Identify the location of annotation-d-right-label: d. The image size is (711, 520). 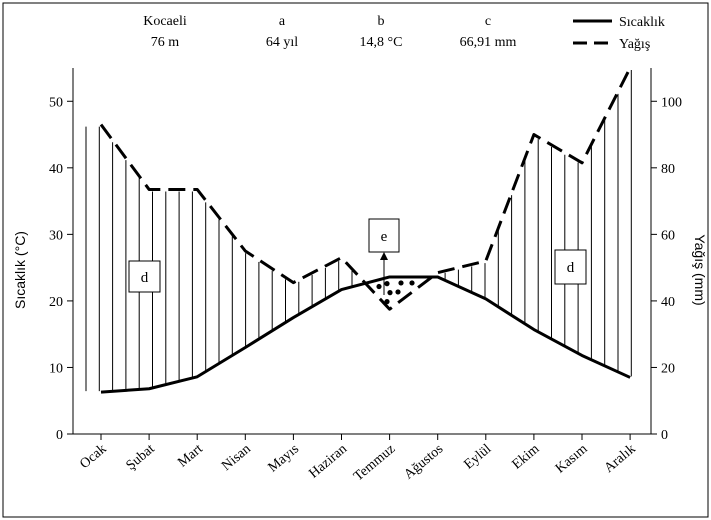
(571, 268).